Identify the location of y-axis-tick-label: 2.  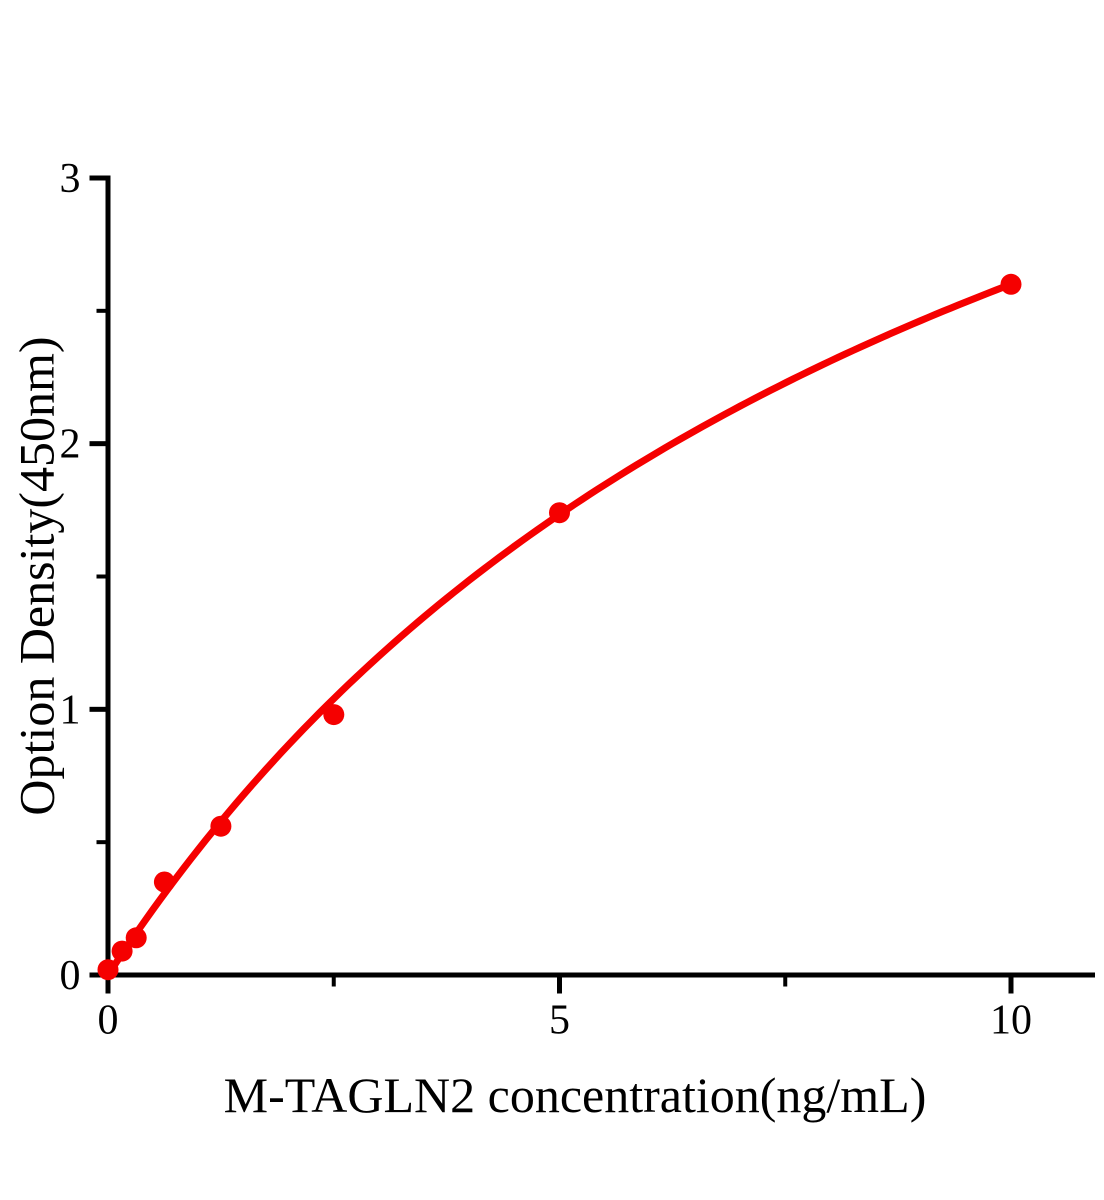
(70, 445).